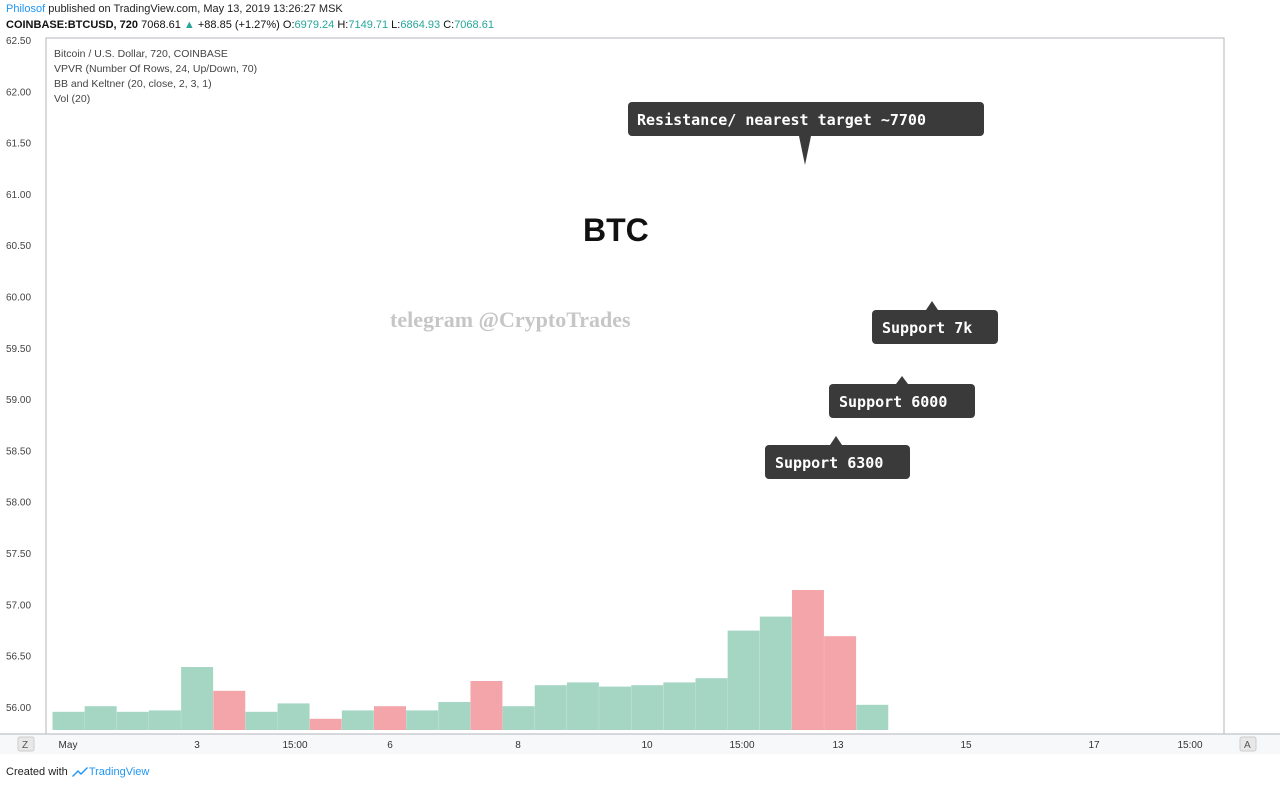  Describe the element at coordinates (37, 772) in the screenshot. I see `created-with-label: Created with` at that location.